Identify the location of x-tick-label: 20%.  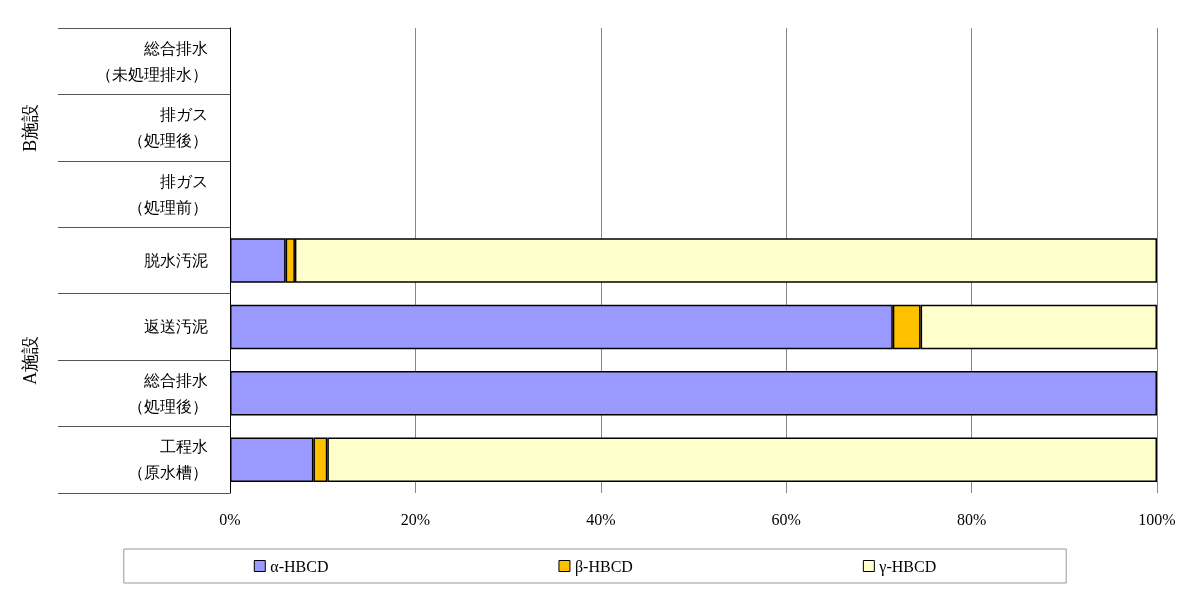
(415, 519).